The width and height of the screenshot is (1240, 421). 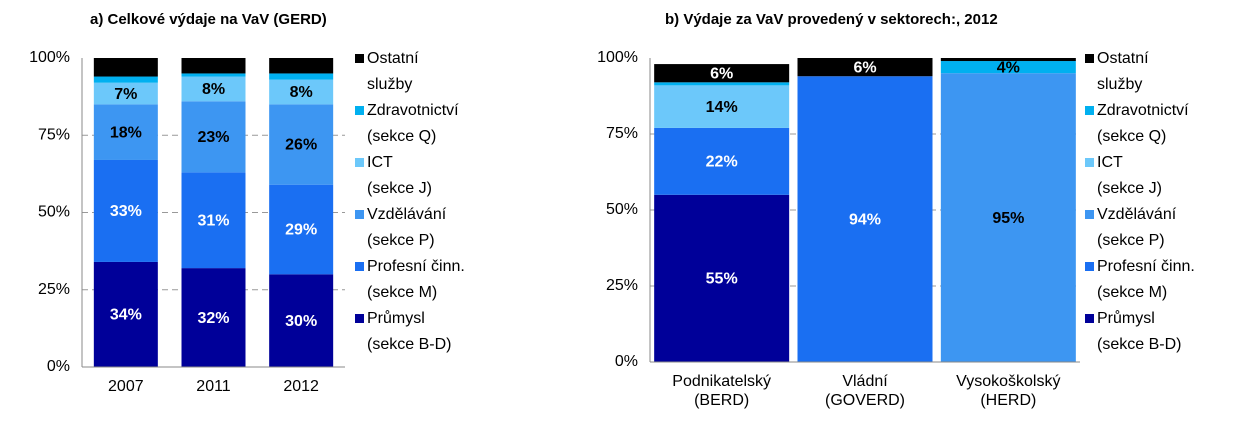 What do you see at coordinates (1008, 391) in the screenshot?
I see `x-tick-label: Vysokoškolský (HERD)` at bounding box center [1008, 391].